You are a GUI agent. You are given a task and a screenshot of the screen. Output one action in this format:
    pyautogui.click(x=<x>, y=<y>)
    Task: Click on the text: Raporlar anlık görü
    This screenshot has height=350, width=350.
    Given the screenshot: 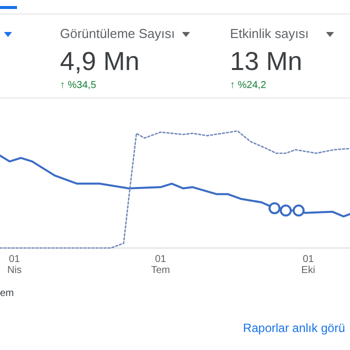 What is the action you would take?
    pyautogui.click(x=293, y=328)
    